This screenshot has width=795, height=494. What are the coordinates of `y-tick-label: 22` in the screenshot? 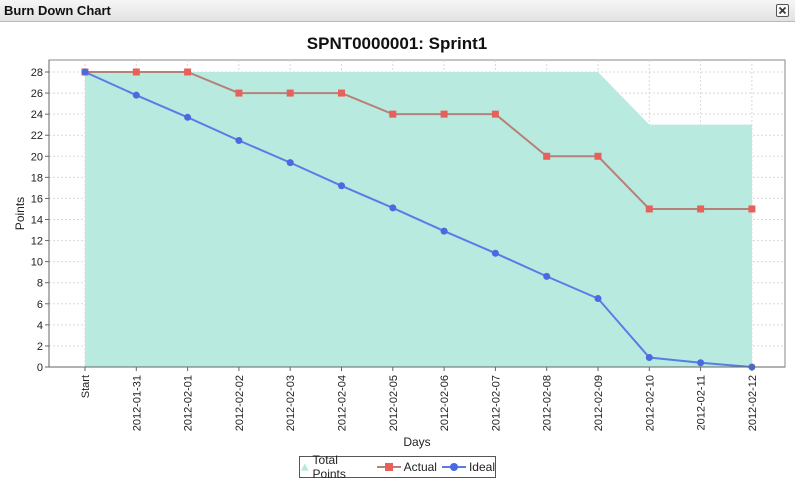 It's located at (37, 136).